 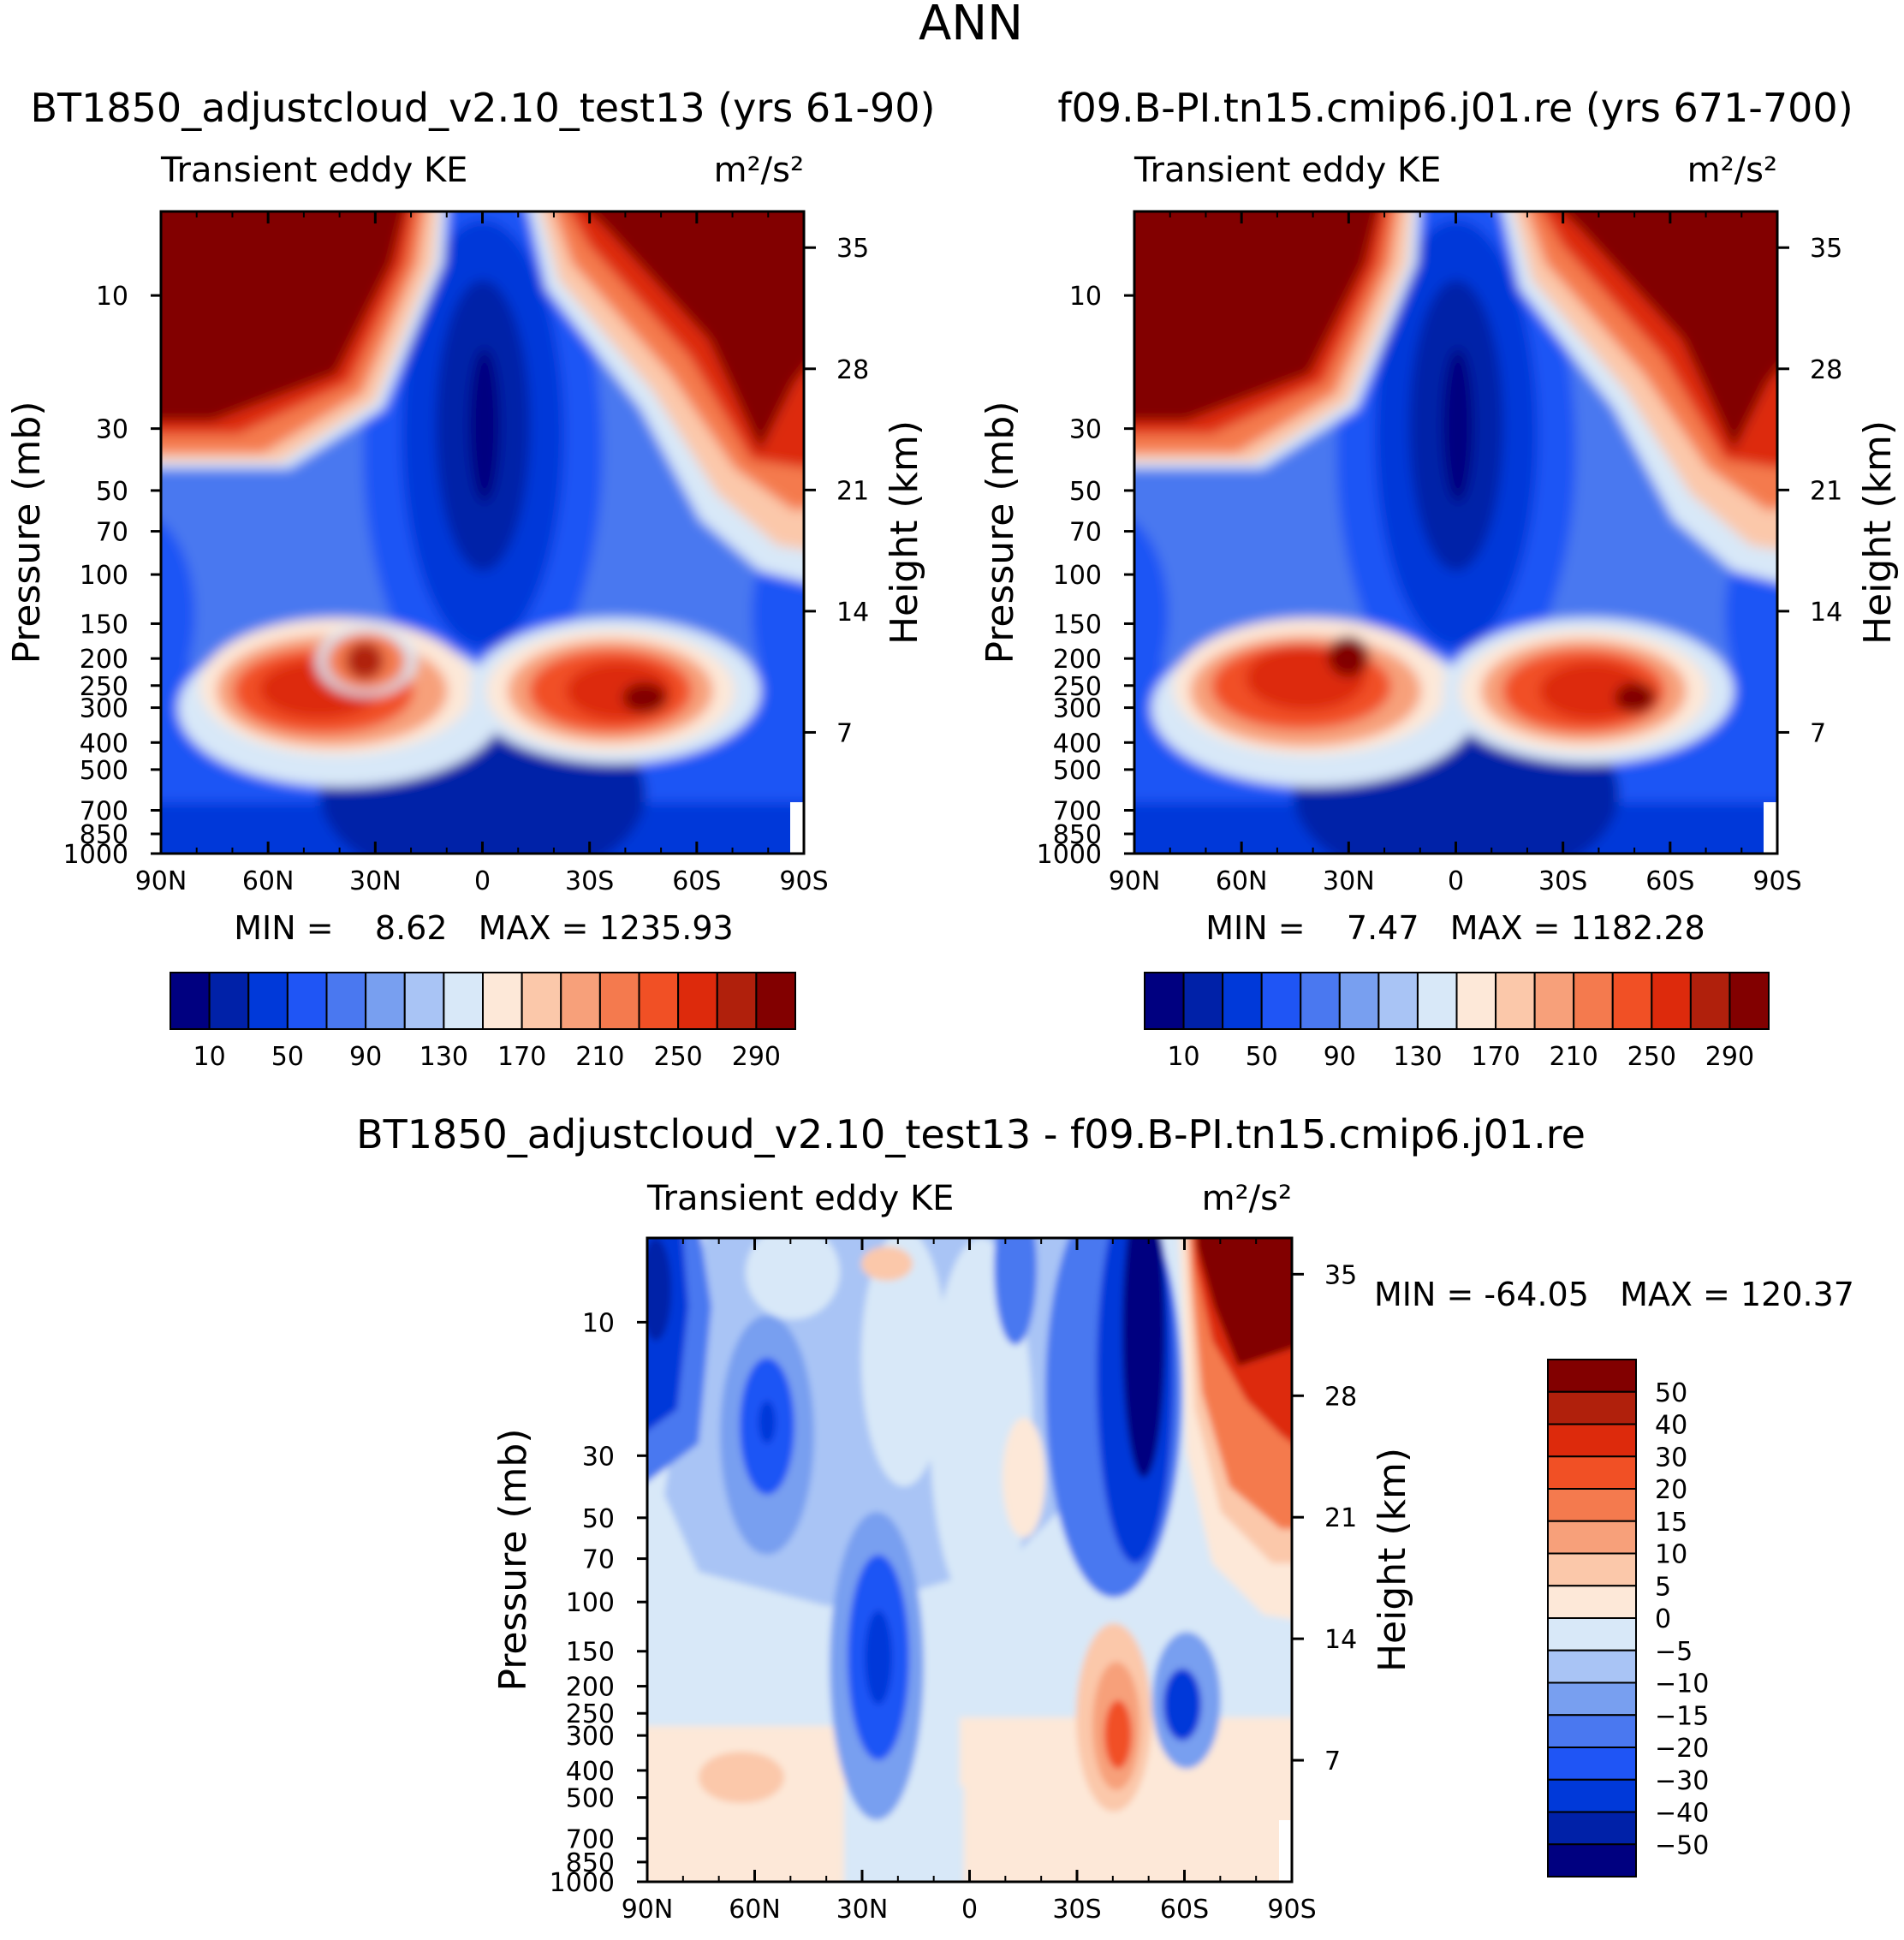 I want to click on y-tick-label: 200, so click(x=590, y=1688).